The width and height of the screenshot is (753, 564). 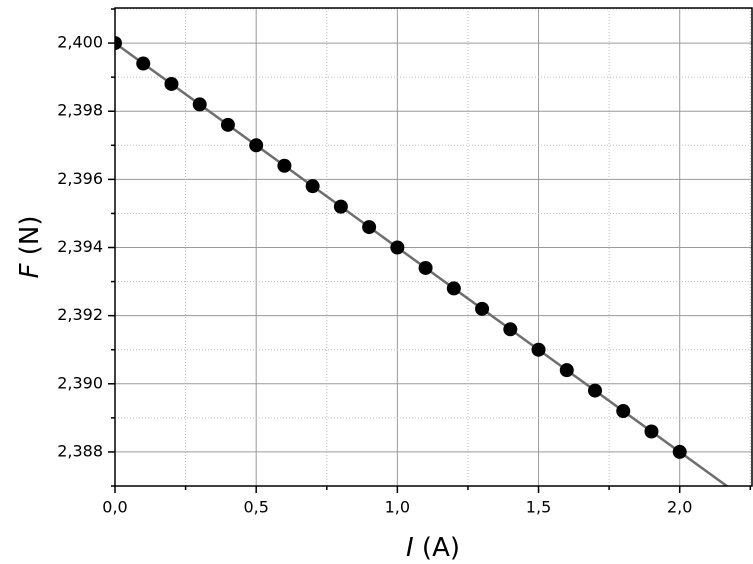 What do you see at coordinates (30, 270) in the screenshot?
I see `y-symbol: F` at bounding box center [30, 270].